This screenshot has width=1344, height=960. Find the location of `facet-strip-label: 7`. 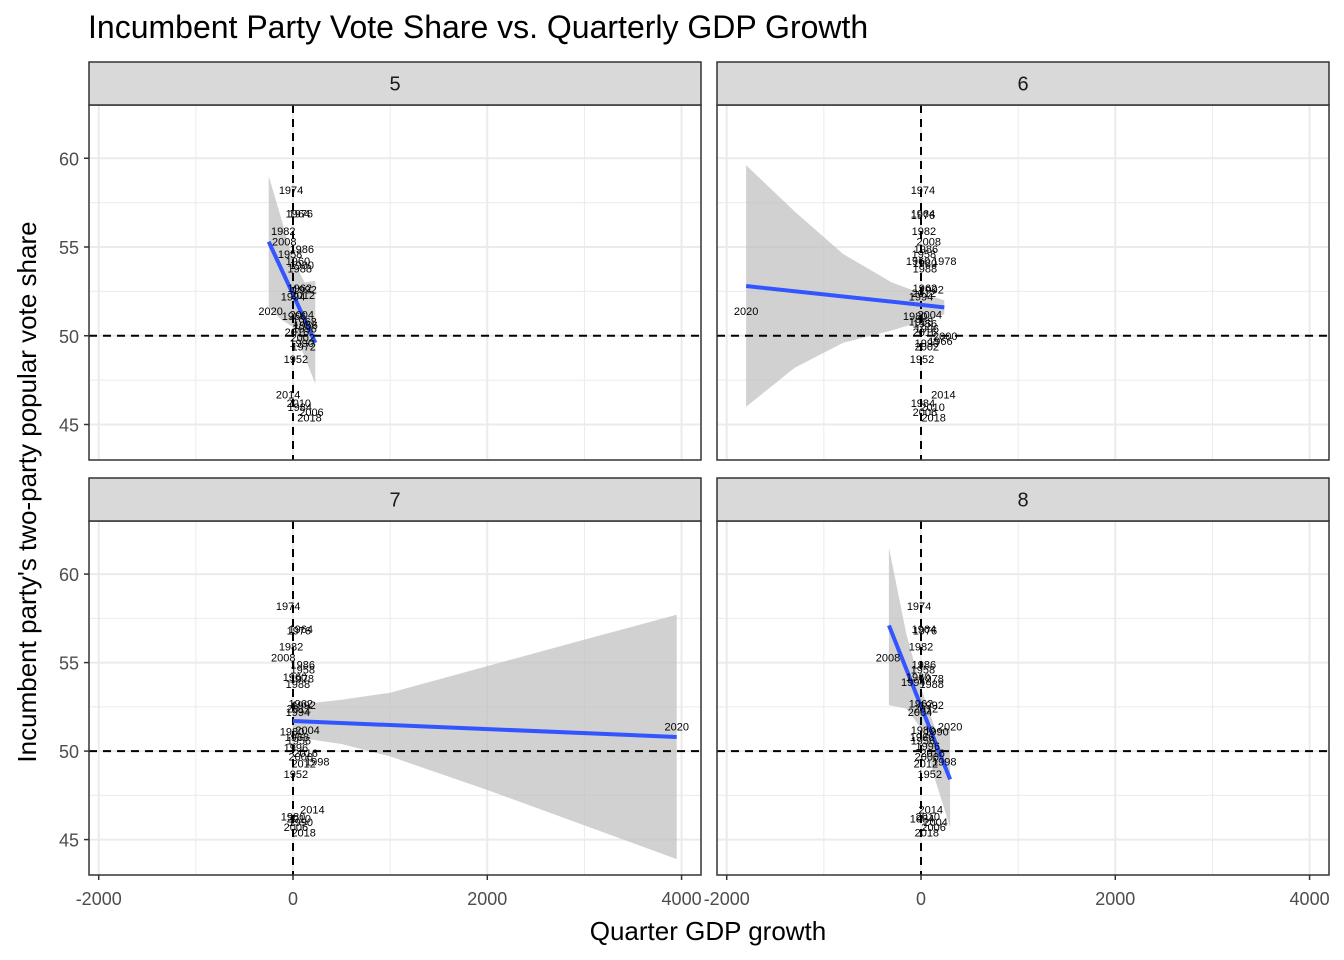

facet-strip-label: 7 is located at coordinates (394, 501).